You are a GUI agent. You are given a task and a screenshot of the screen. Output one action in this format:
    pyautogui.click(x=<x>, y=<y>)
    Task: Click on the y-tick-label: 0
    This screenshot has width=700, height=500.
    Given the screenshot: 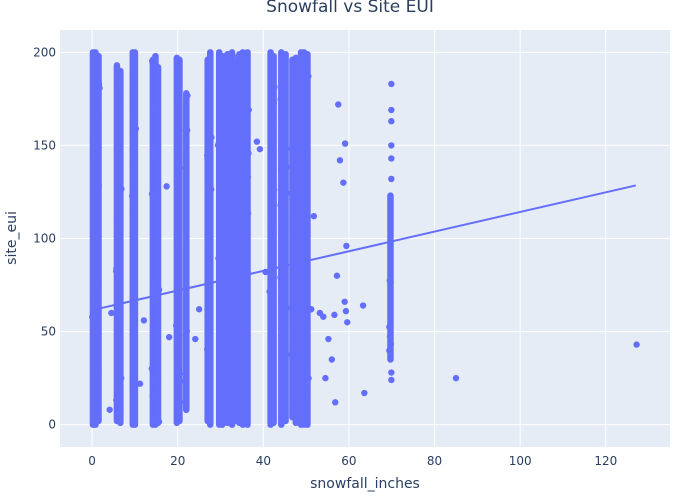 What is the action you would take?
    pyautogui.click(x=52, y=425)
    